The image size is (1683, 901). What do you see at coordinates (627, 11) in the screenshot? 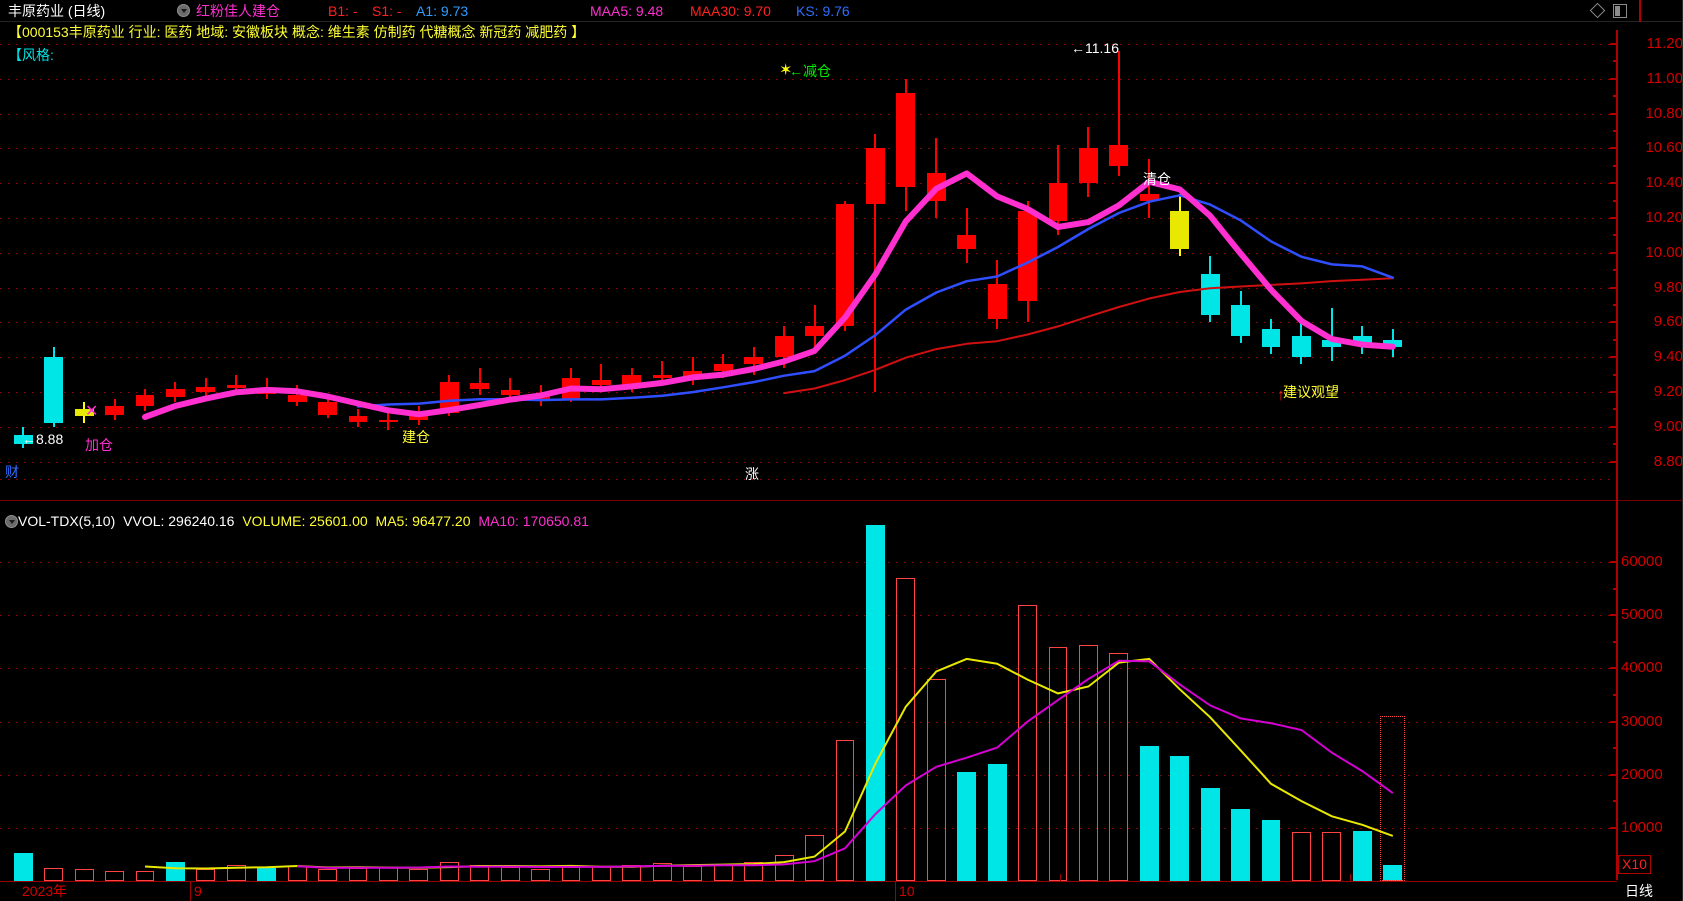
I see `maa5-value: MAA5: 9.48` at bounding box center [627, 11].